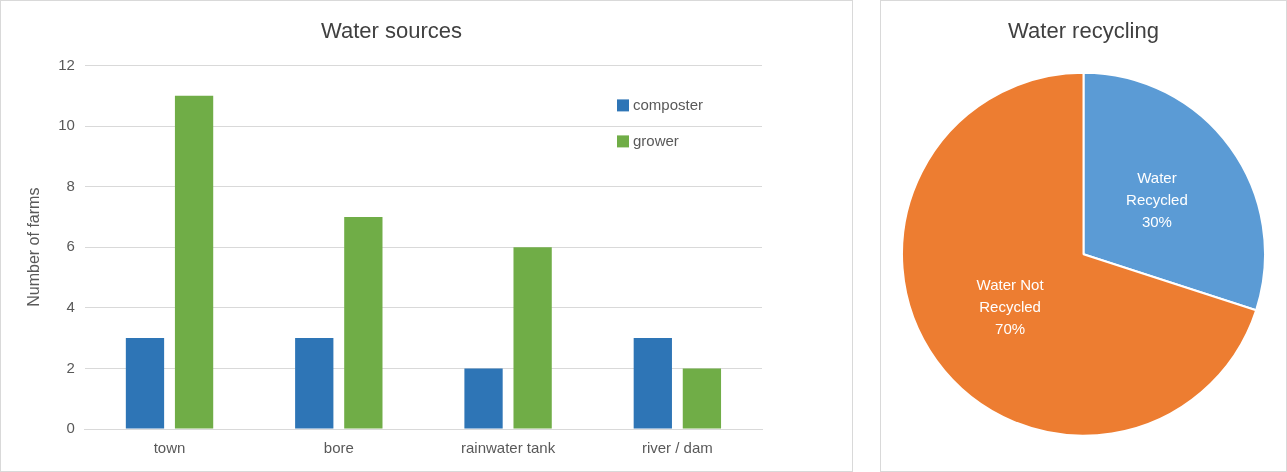 The height and width of the screenshot is (472, 1287). What do you see at coordinates (66, 125) in the screenshot?
I see `y-tick-label: 10` at bounding box center [66, 125].